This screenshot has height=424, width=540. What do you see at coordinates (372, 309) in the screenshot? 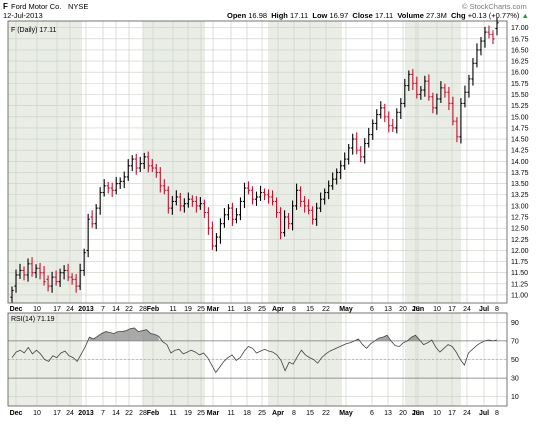
I see `price-x-tick: 6` at bounding box center [372, 309].